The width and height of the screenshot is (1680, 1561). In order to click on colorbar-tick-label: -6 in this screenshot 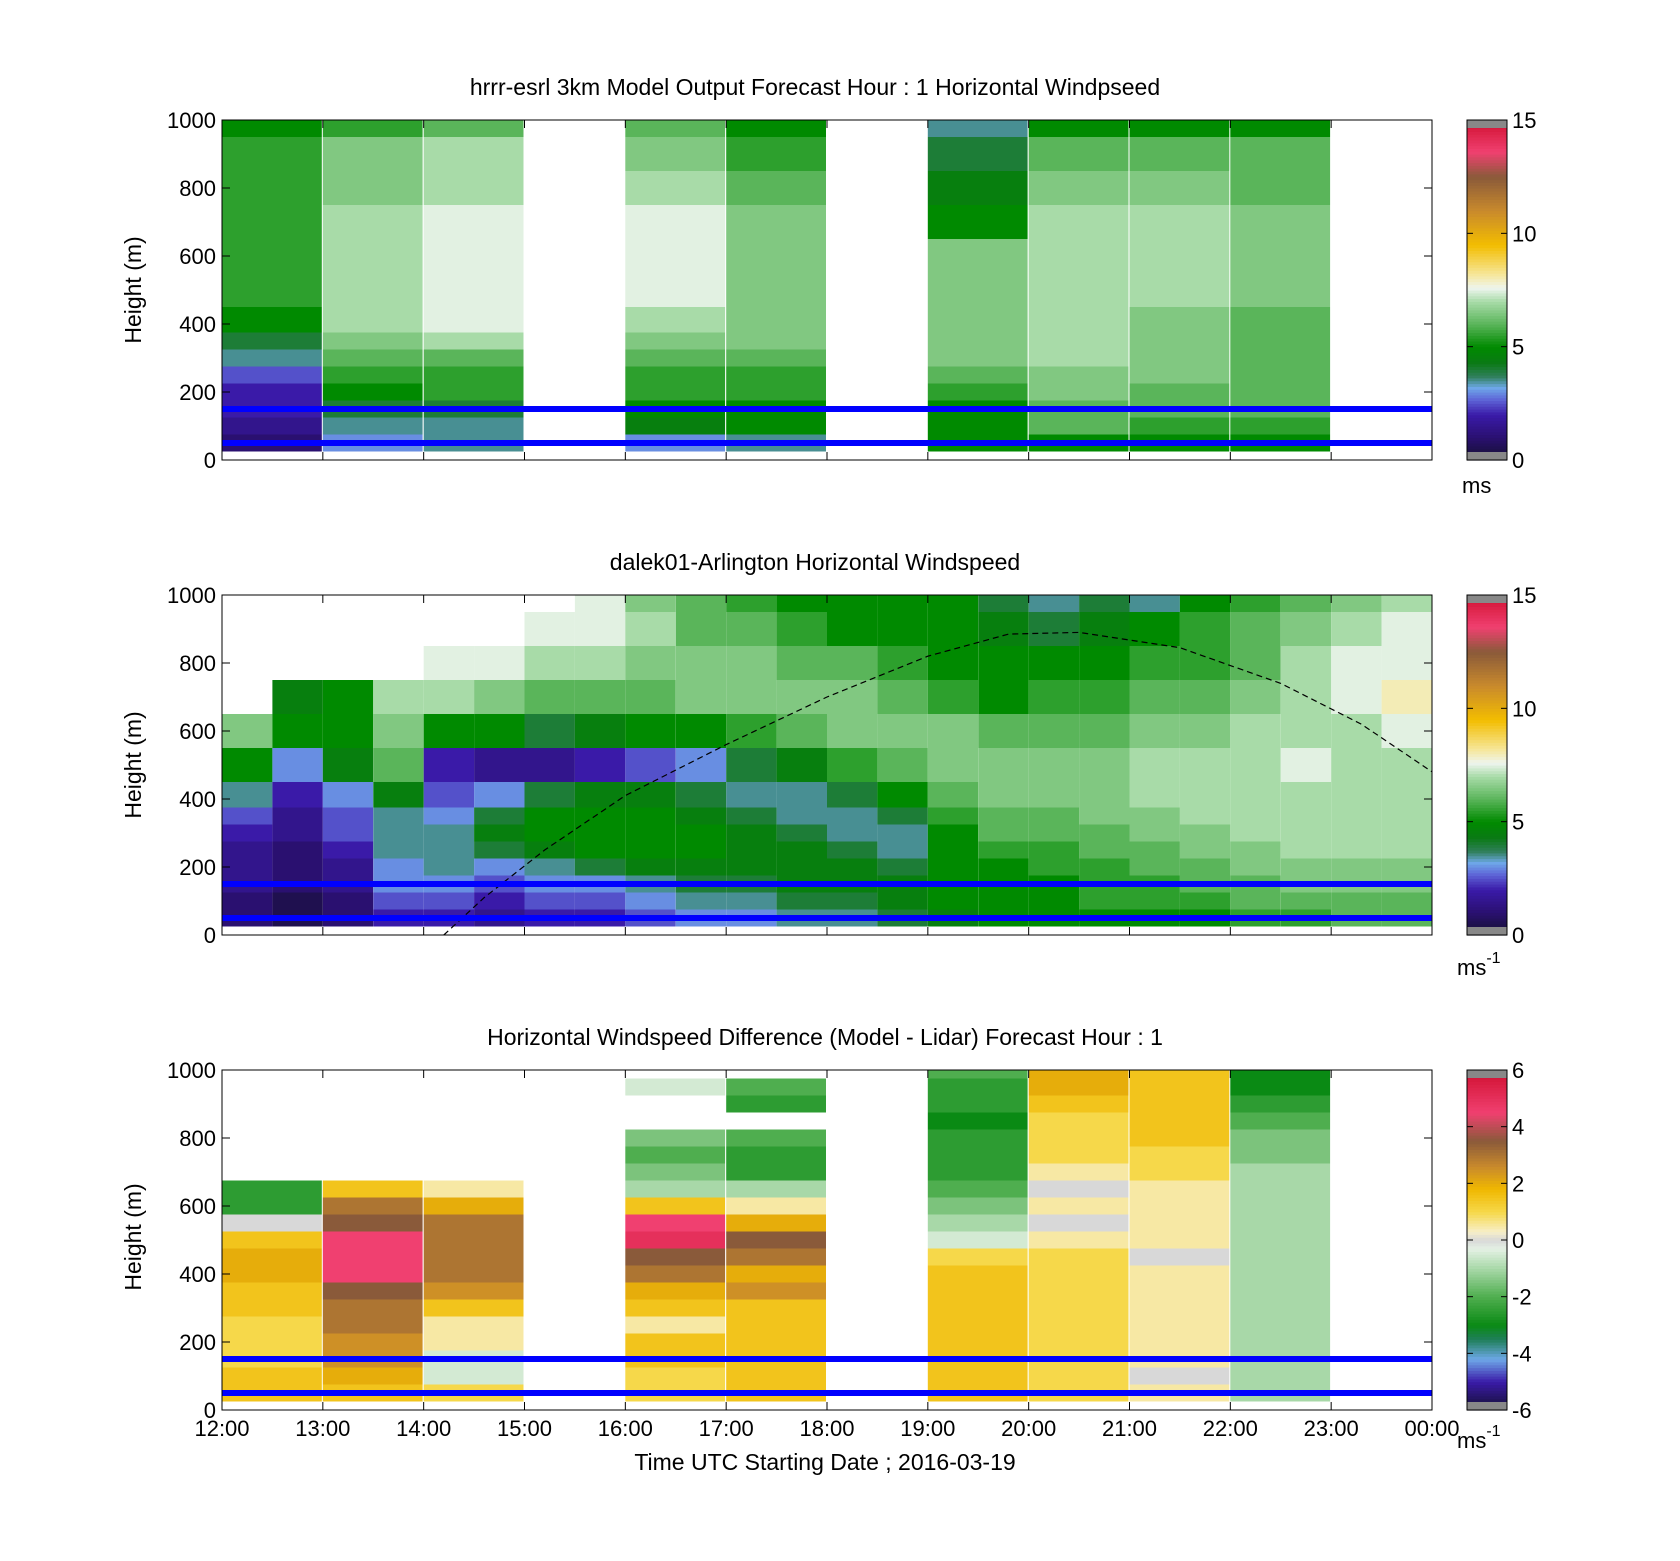, I will do `click(1522, 1410)`.